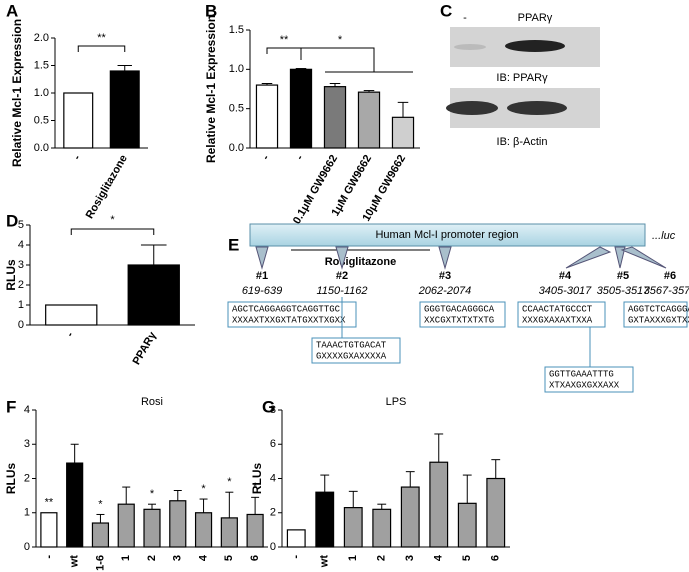 Image resolution: width=689 pixels, height=572 pixels. I want to click on site-id: #6, so click(670, 276).